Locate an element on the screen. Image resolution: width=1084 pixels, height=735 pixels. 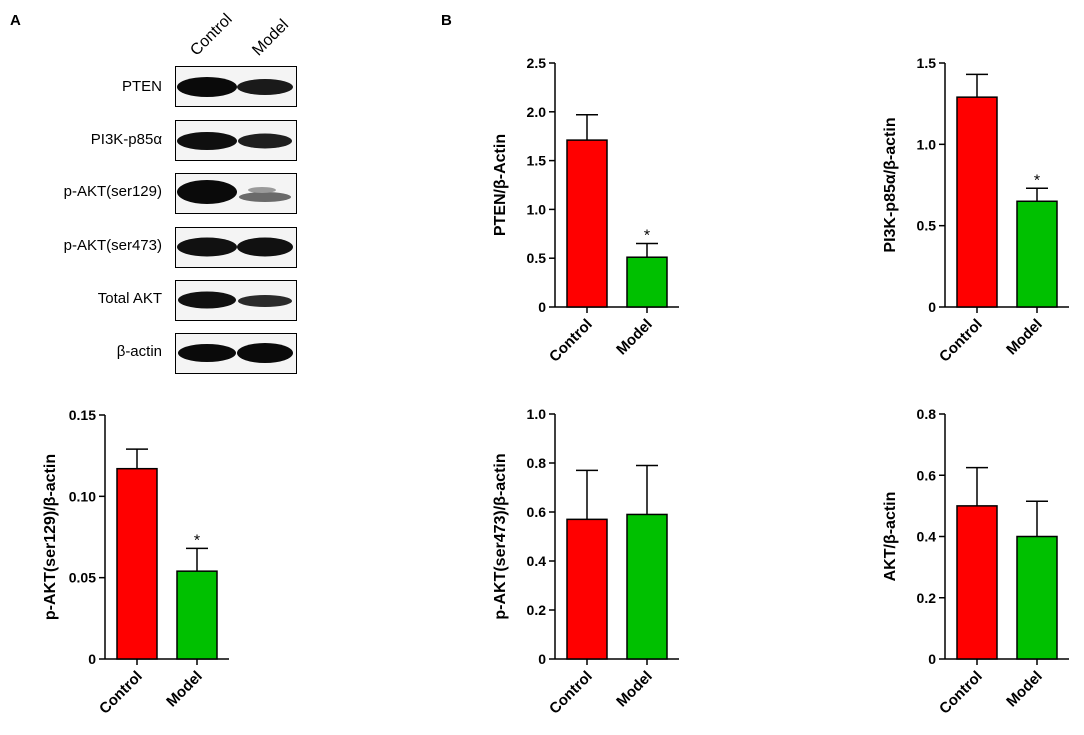
blot-band-pakt473 is located at coordinates (236, 247).